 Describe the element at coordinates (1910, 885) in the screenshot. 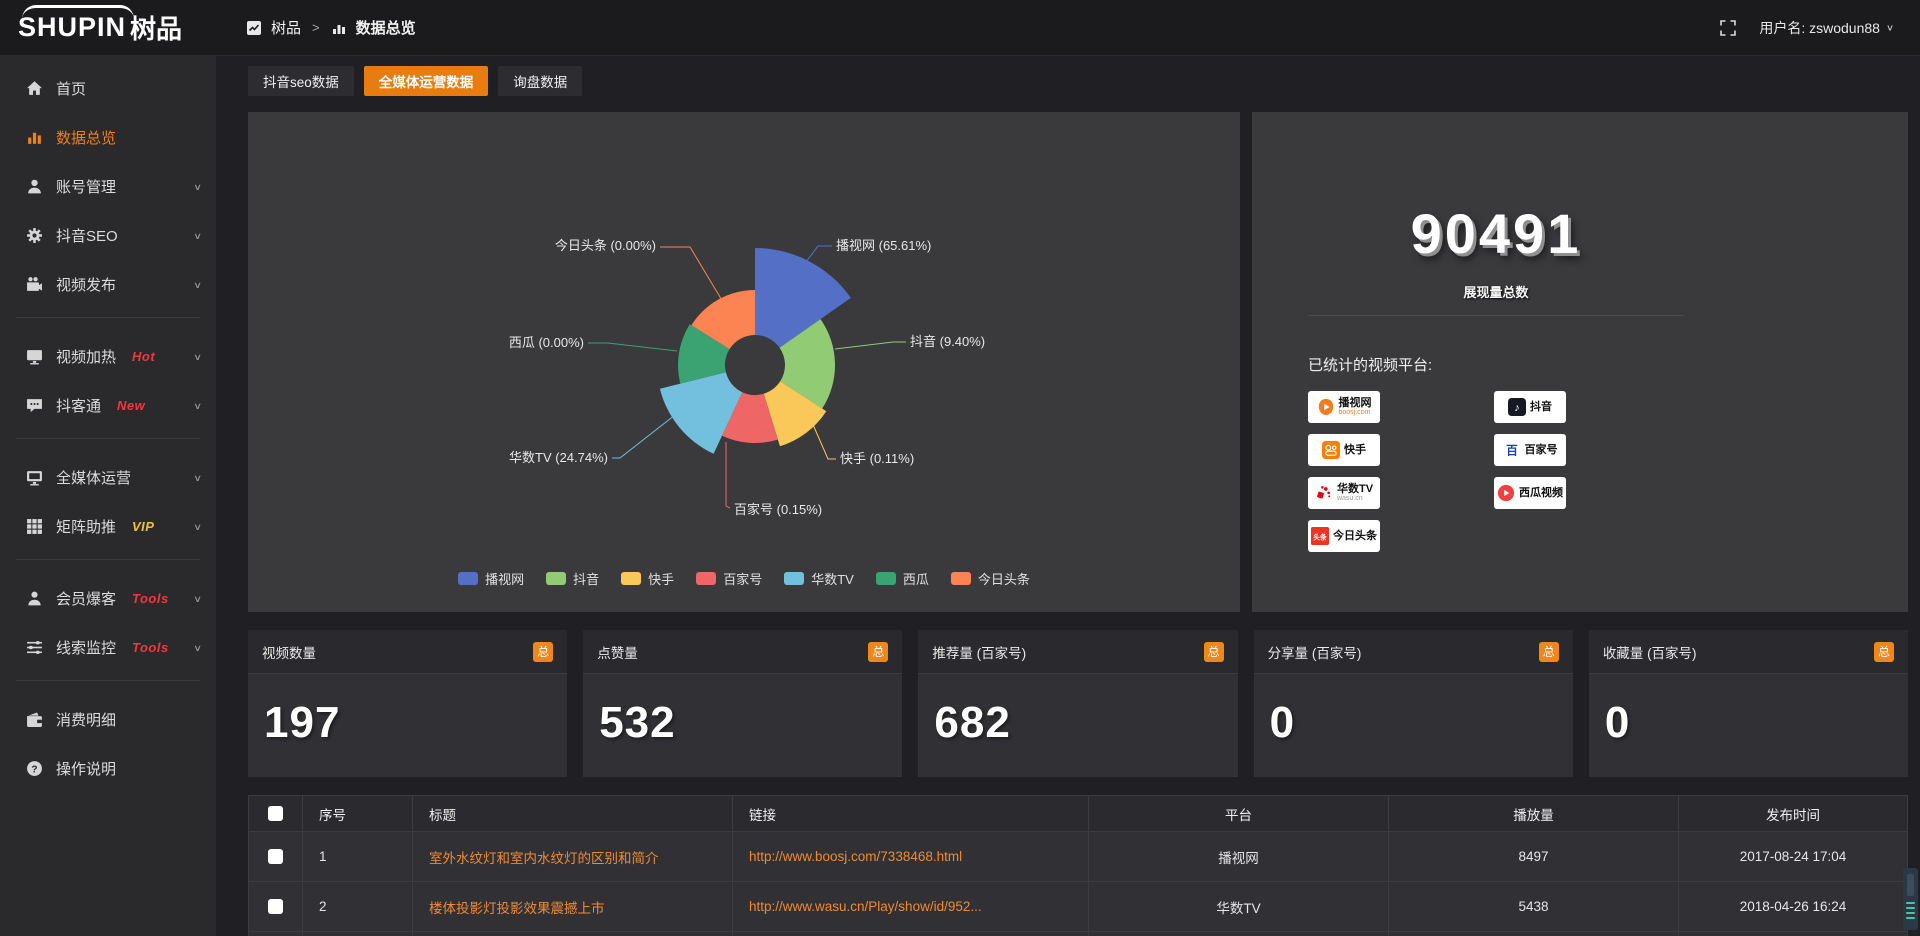

I see `widget-handle` at that location.